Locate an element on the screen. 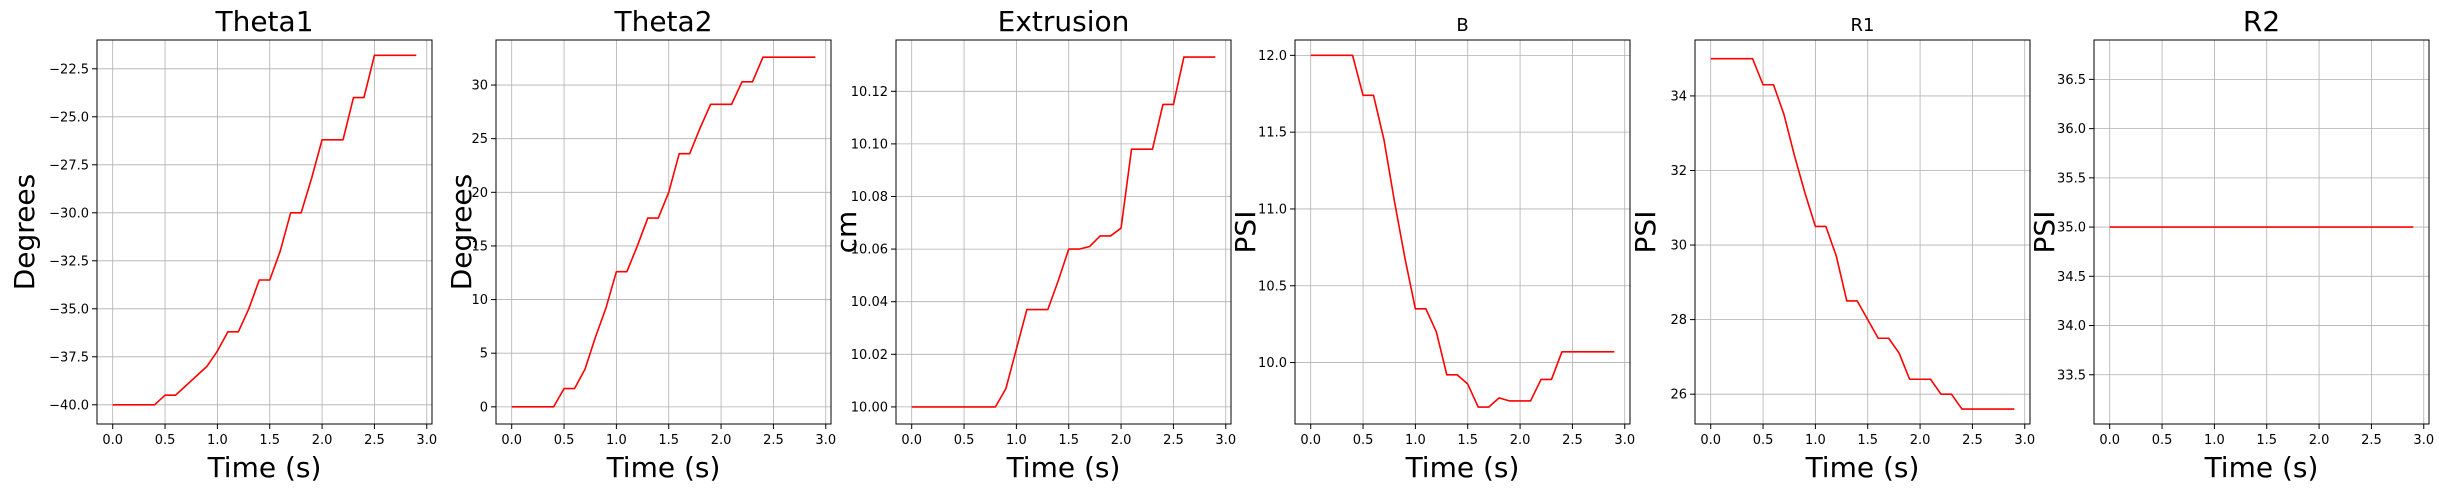 The width and height of the screenshot is (2439, 492). y-tick-label: 32 is located at coordinates (1678, 171).